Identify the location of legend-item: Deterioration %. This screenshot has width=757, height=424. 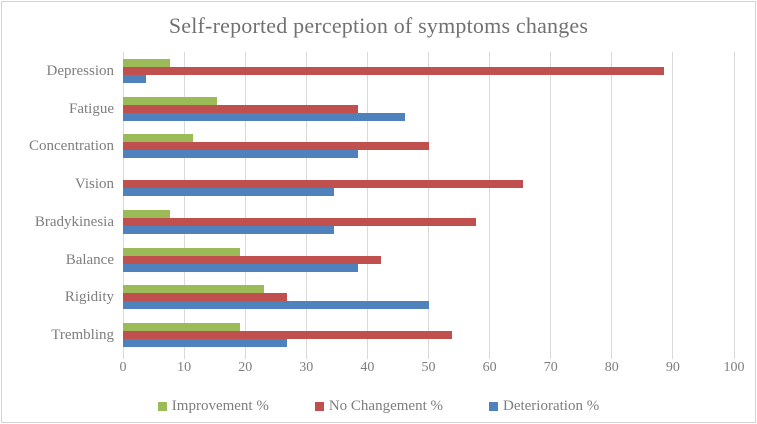
(544, 406).